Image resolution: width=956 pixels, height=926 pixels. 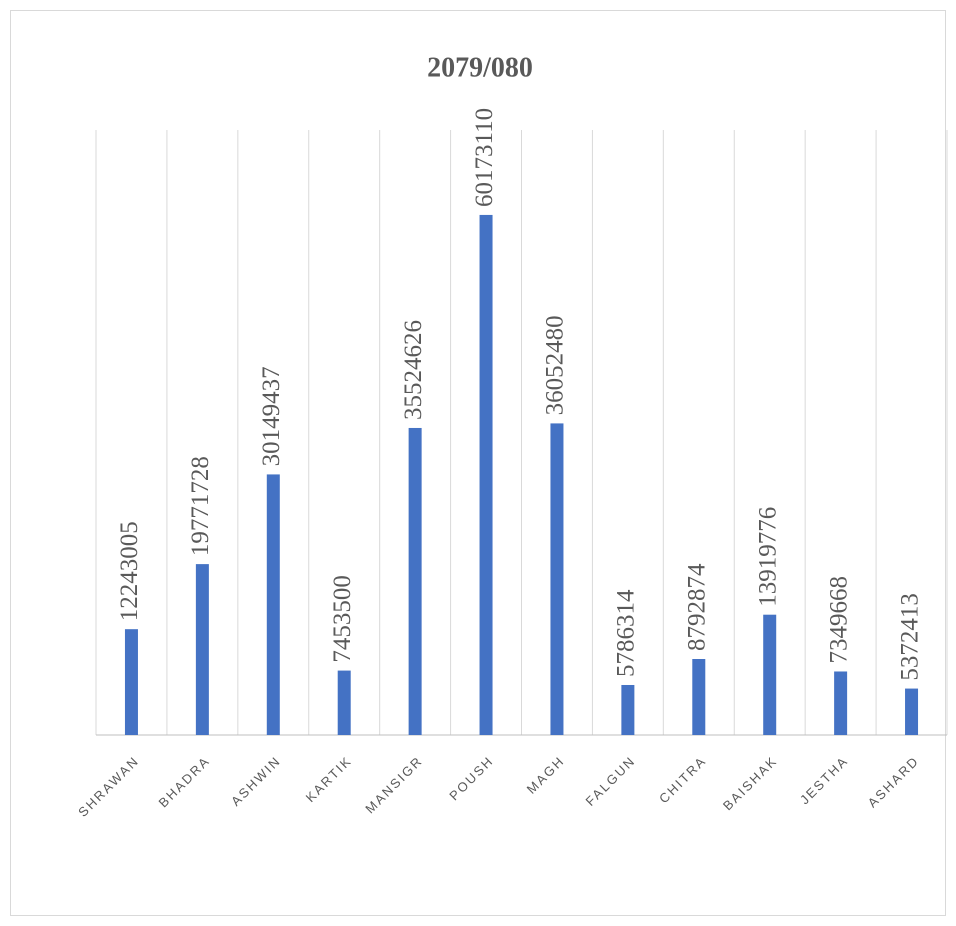 I want to click on data-label: 19771728, so click(x=200, y=506).